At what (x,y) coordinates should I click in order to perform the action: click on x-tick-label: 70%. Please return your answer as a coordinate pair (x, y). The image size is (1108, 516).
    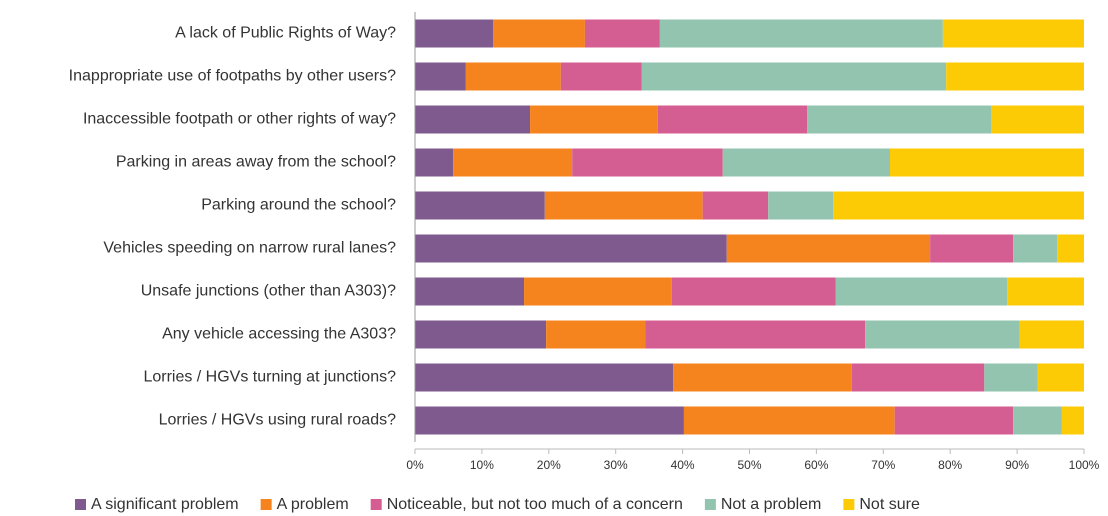
    Looking at the image, I should click on (883, 465).